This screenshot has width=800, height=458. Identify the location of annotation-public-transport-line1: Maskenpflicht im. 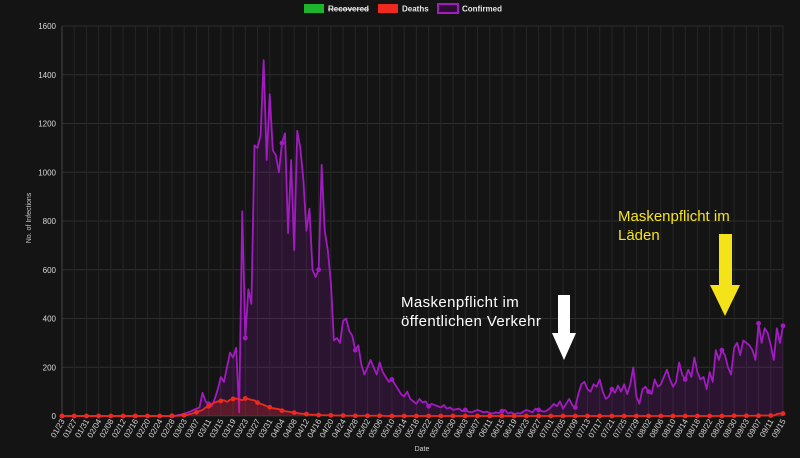
(460, 302).